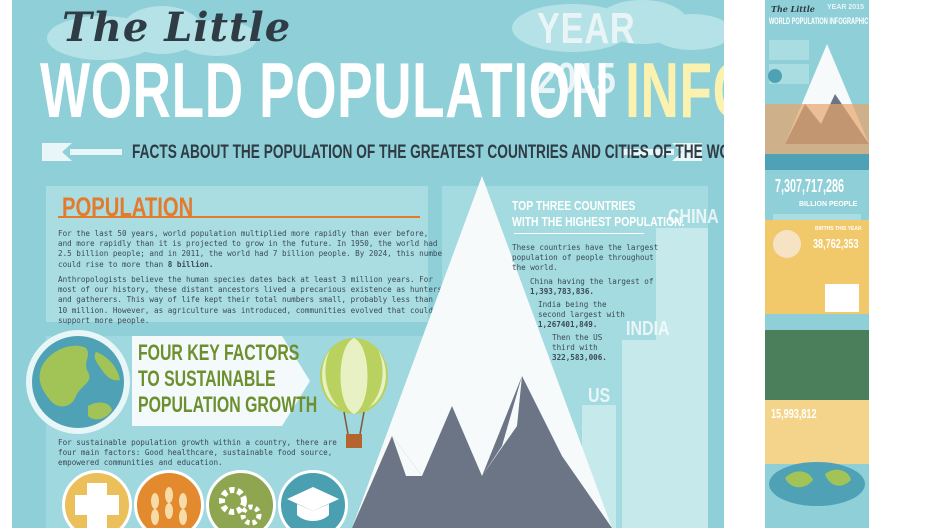 Image resolution: width=940 pixels, height=528 pixels. Describe the element at coordinates (572, 304) in the screenshot. I see `text-line: India being the` at that location.